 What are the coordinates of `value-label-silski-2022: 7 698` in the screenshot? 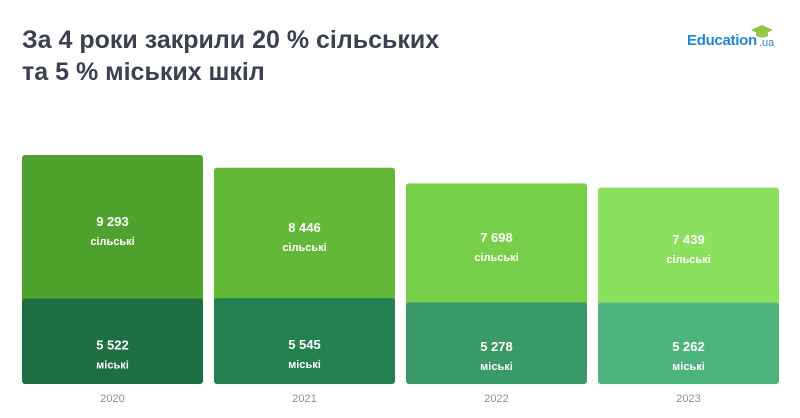 It's located at (496, 237).